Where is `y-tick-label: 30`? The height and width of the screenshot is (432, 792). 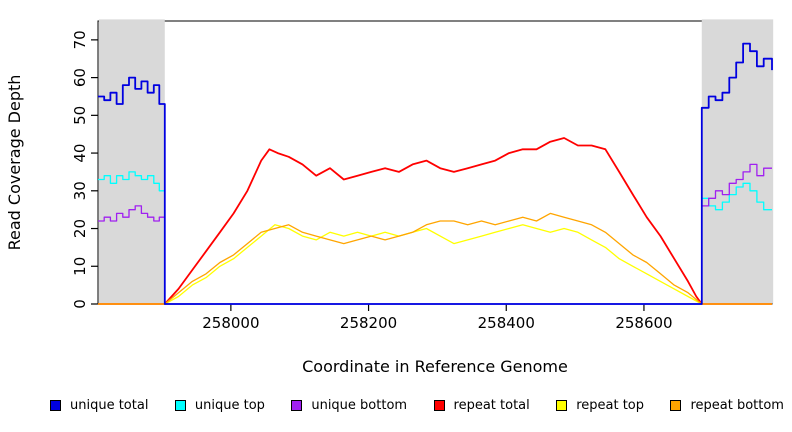
y-tick-label: 30 is located at coordinates (80, 190).